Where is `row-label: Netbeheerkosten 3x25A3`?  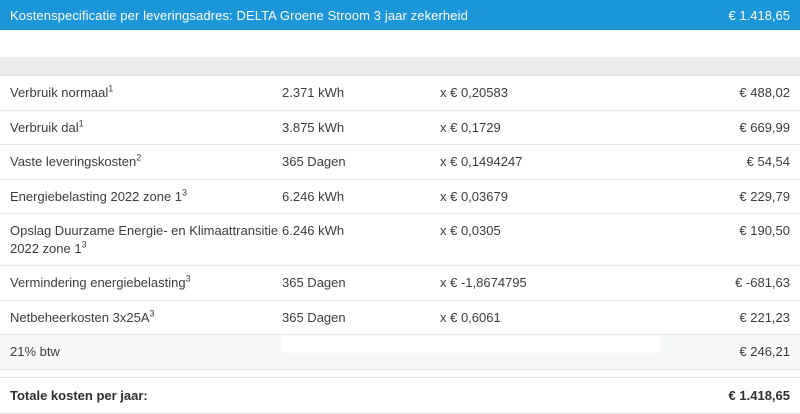
row-label: Netbeheerkosten 3x25A3 is located at coordinates (146, 318).